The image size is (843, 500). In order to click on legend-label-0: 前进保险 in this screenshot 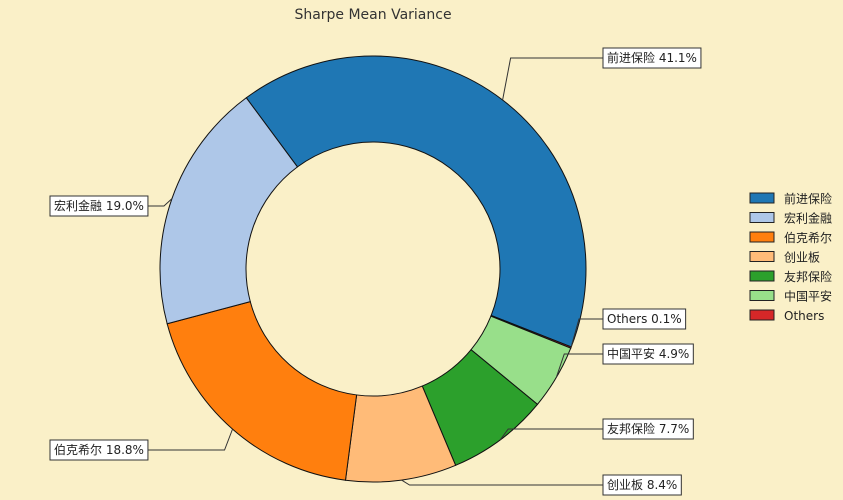, I will do `click(808, 198)`.